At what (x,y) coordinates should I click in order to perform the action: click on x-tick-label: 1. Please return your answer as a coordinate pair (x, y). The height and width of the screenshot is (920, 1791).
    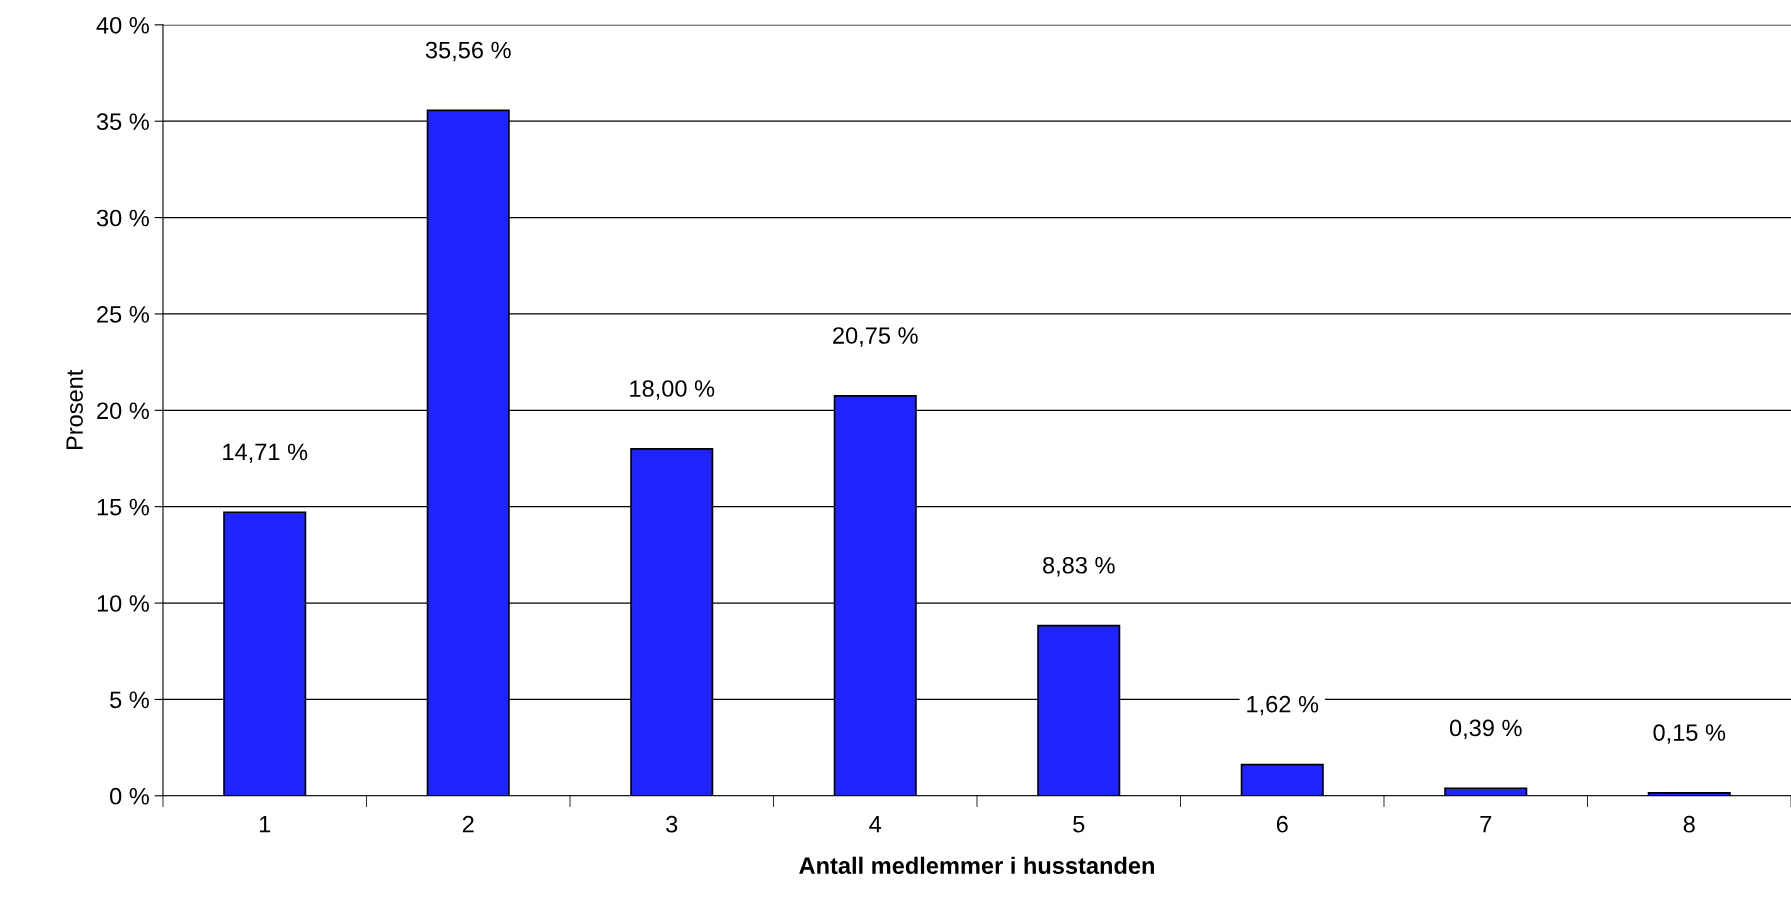
    Looking at the image, I should click on (265, 824).